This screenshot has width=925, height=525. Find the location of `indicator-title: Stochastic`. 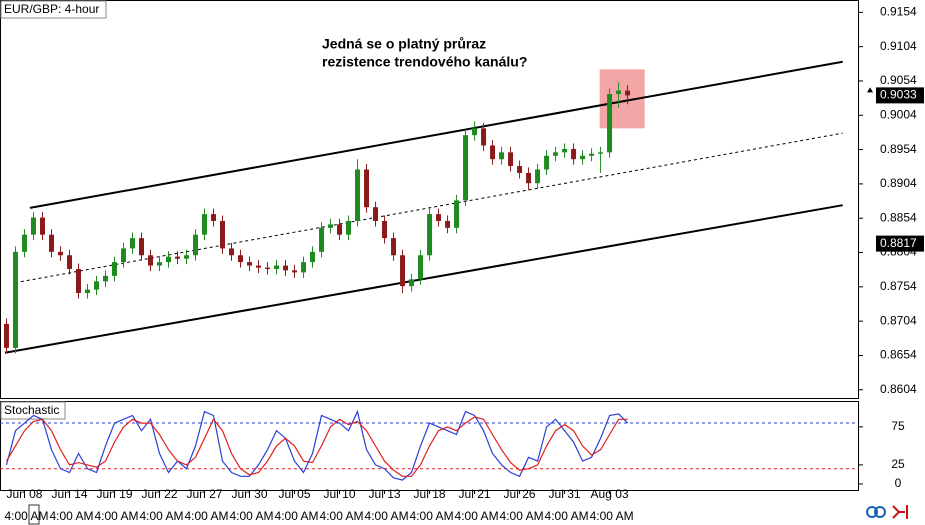

indicator-title: Stochastic is located at coordinates (31, 410).